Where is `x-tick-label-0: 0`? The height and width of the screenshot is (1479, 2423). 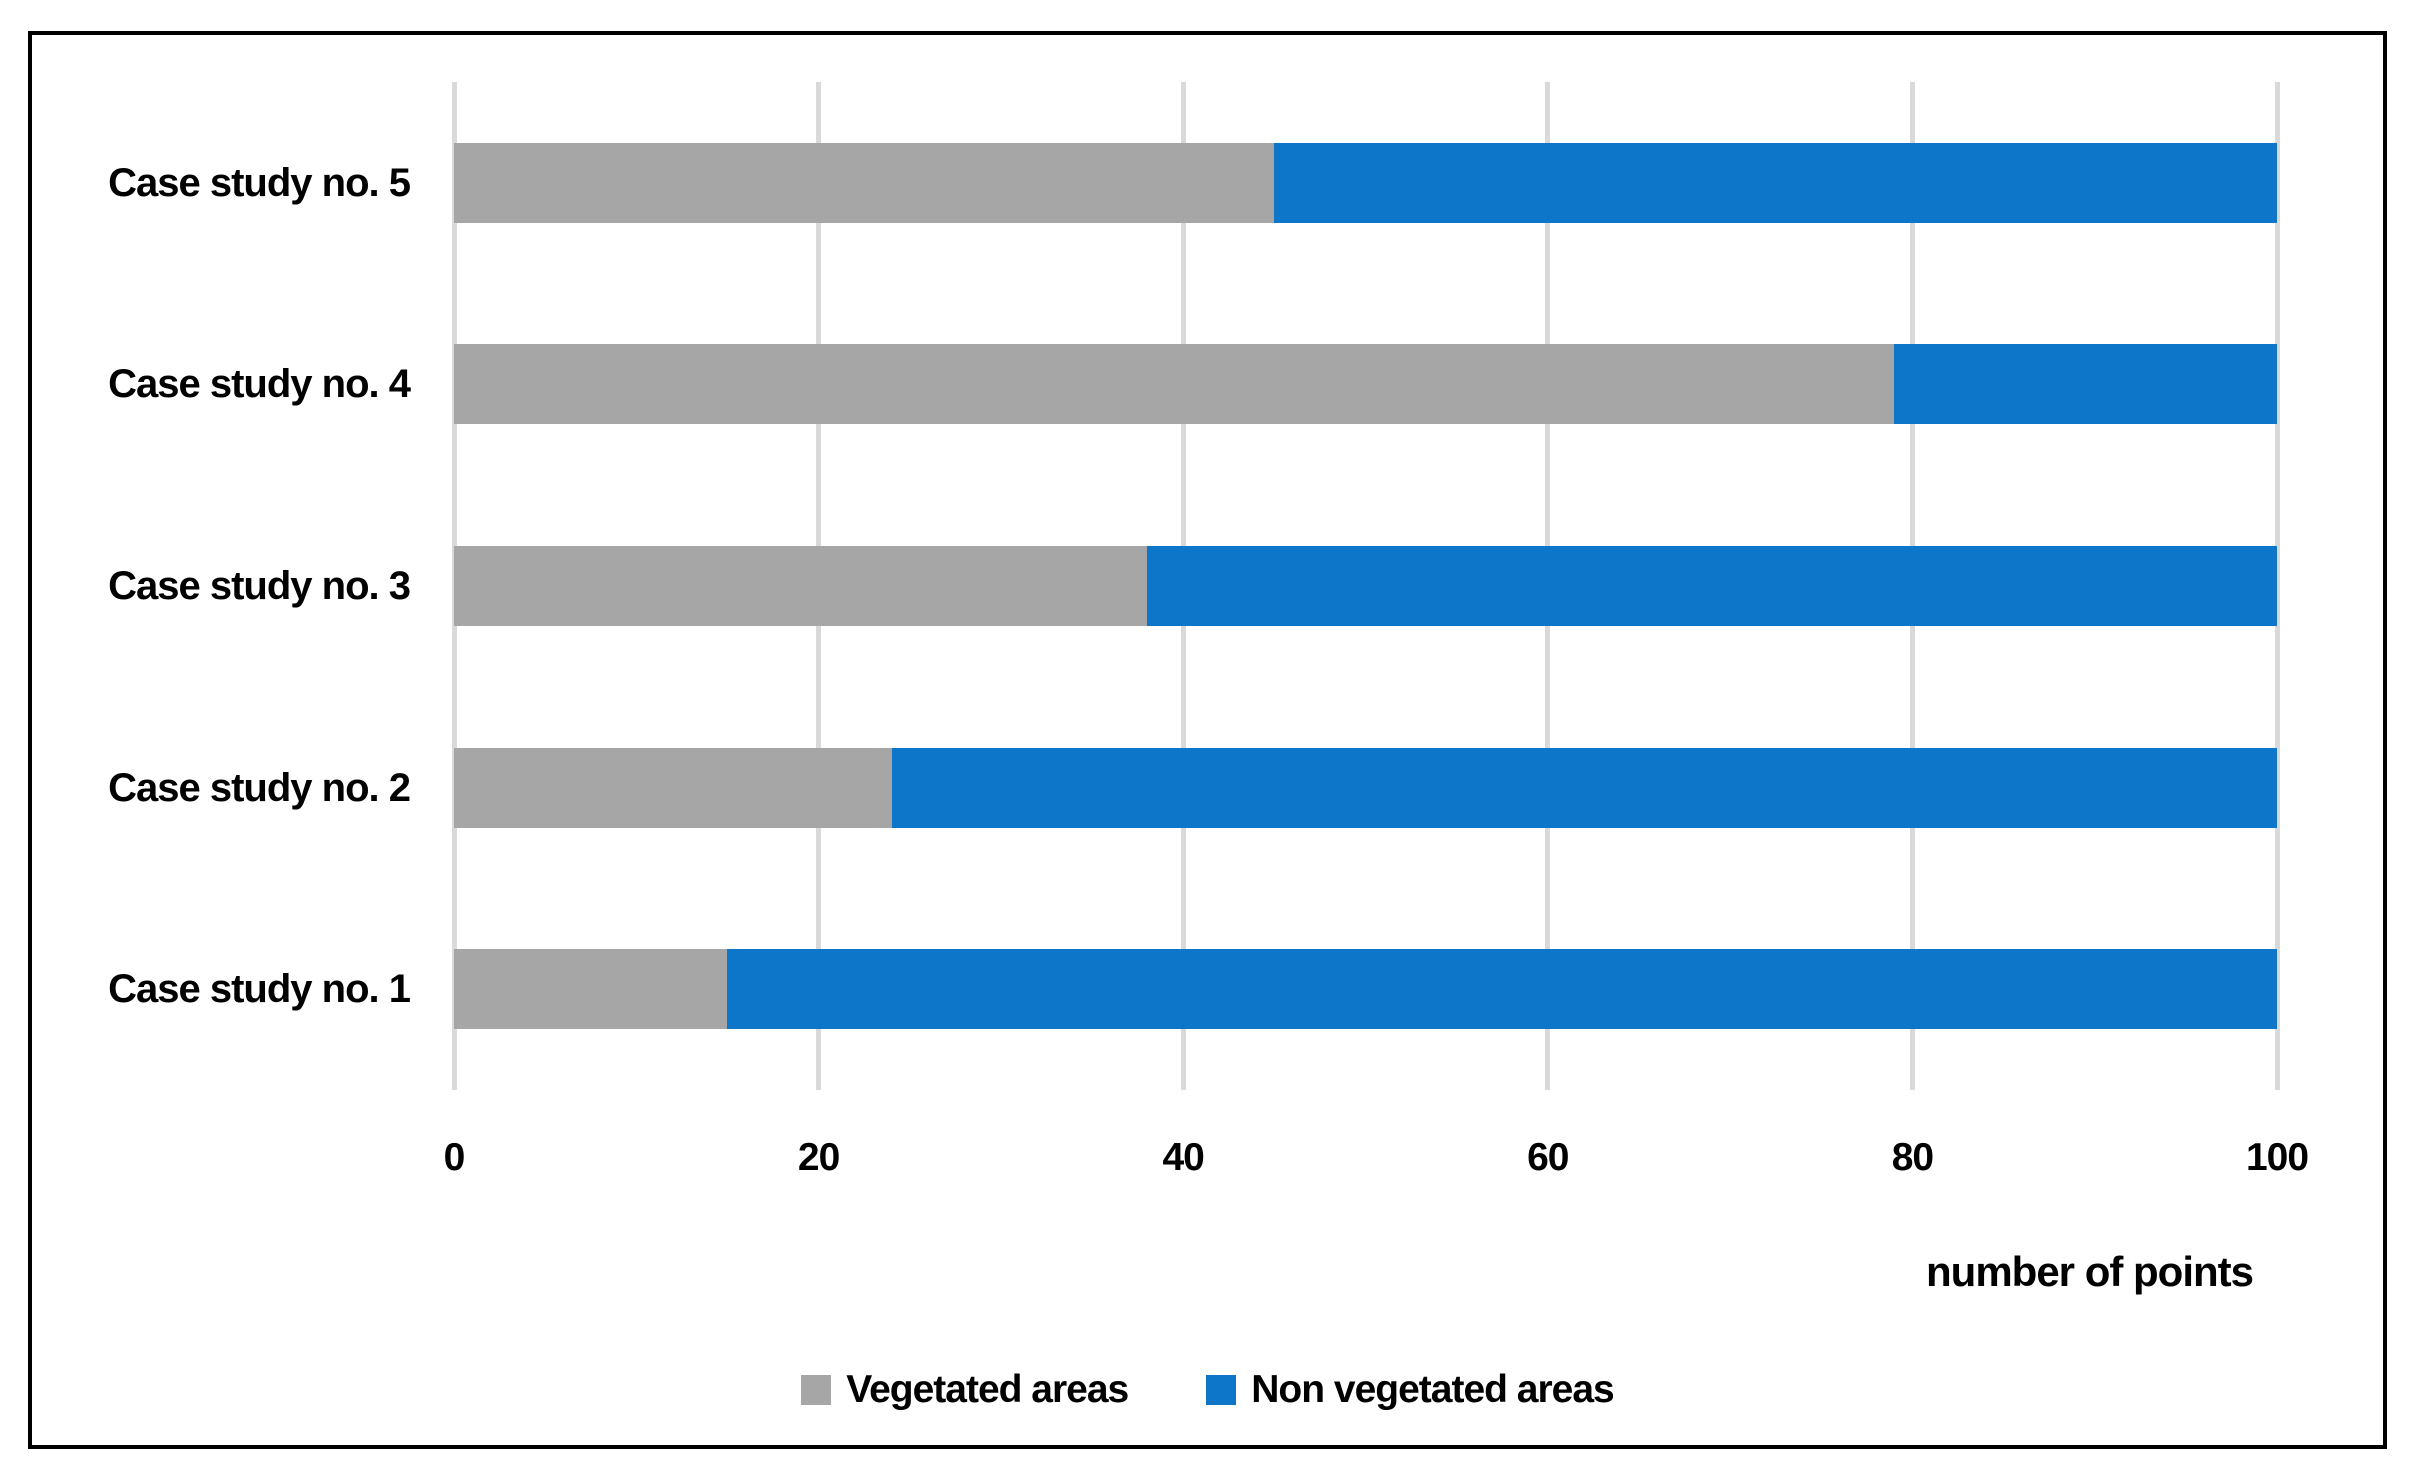 x-tick-label-0: 0 is located at coordinates (454, 1157).